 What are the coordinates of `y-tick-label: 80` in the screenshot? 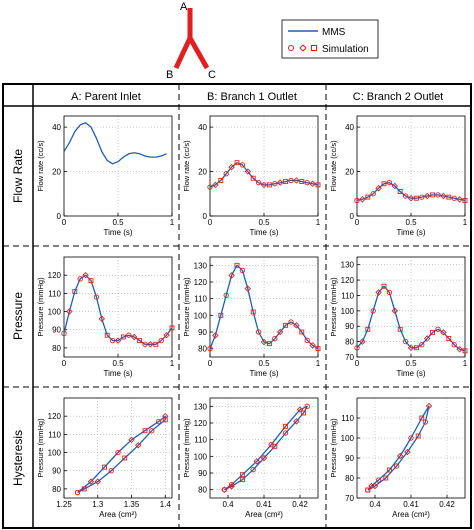 It's located at (56, 348).